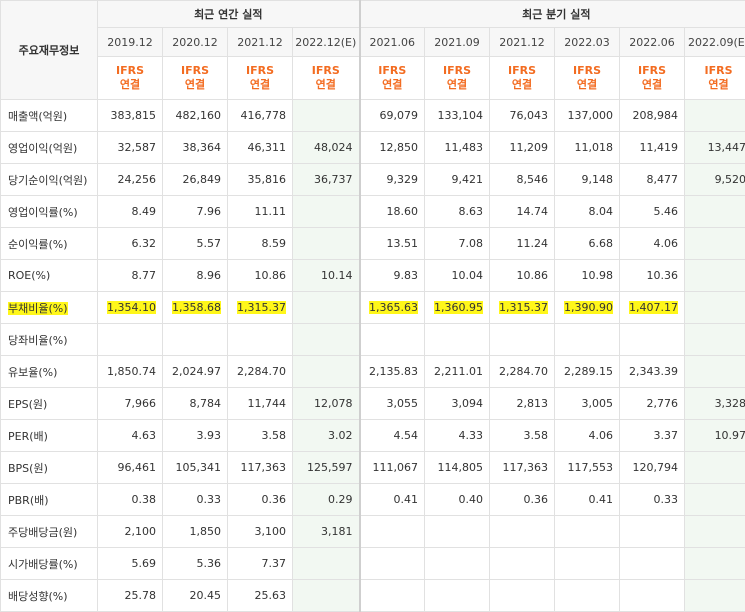 The image size is (745, 612). I want to click on value-text: 14.74, so click(533, 211).